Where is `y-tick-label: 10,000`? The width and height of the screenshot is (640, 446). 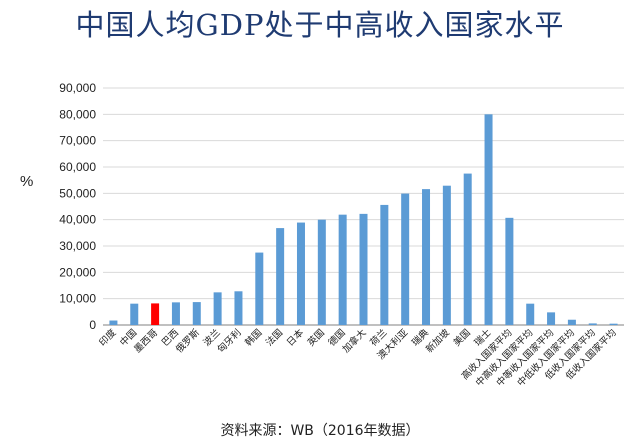
y-tick-label: 10,000 is located at coordinates (77, 299).